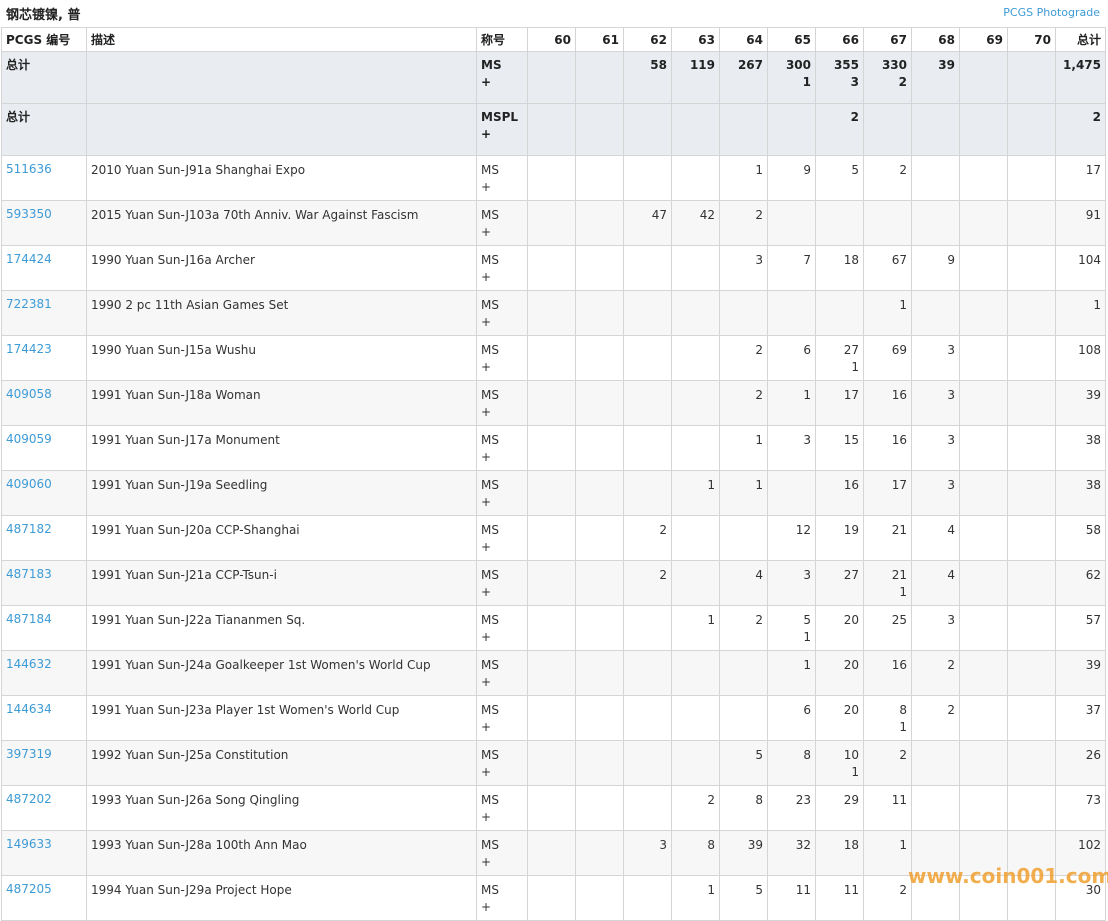 Image resolution: width=1108 pixels, height=921 pixels. I want to click on cell-text: 4, so click(951, 530).